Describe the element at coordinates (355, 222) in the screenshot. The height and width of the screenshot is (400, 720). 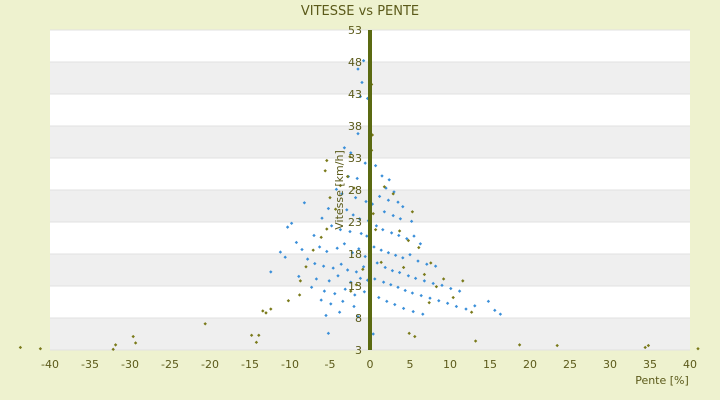
I see `y-tick-label: 23` at that location.